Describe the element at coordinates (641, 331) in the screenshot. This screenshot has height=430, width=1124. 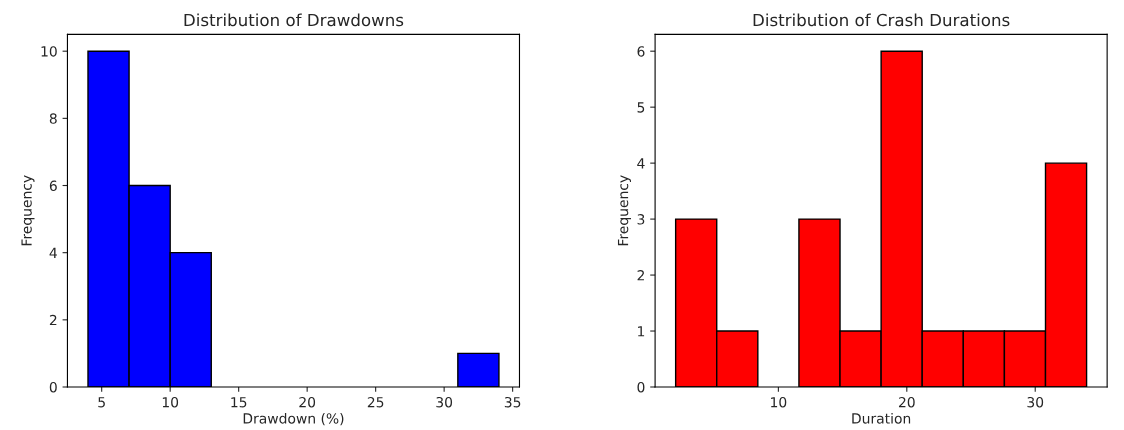
I see `y-tick-label: 1` at that location.